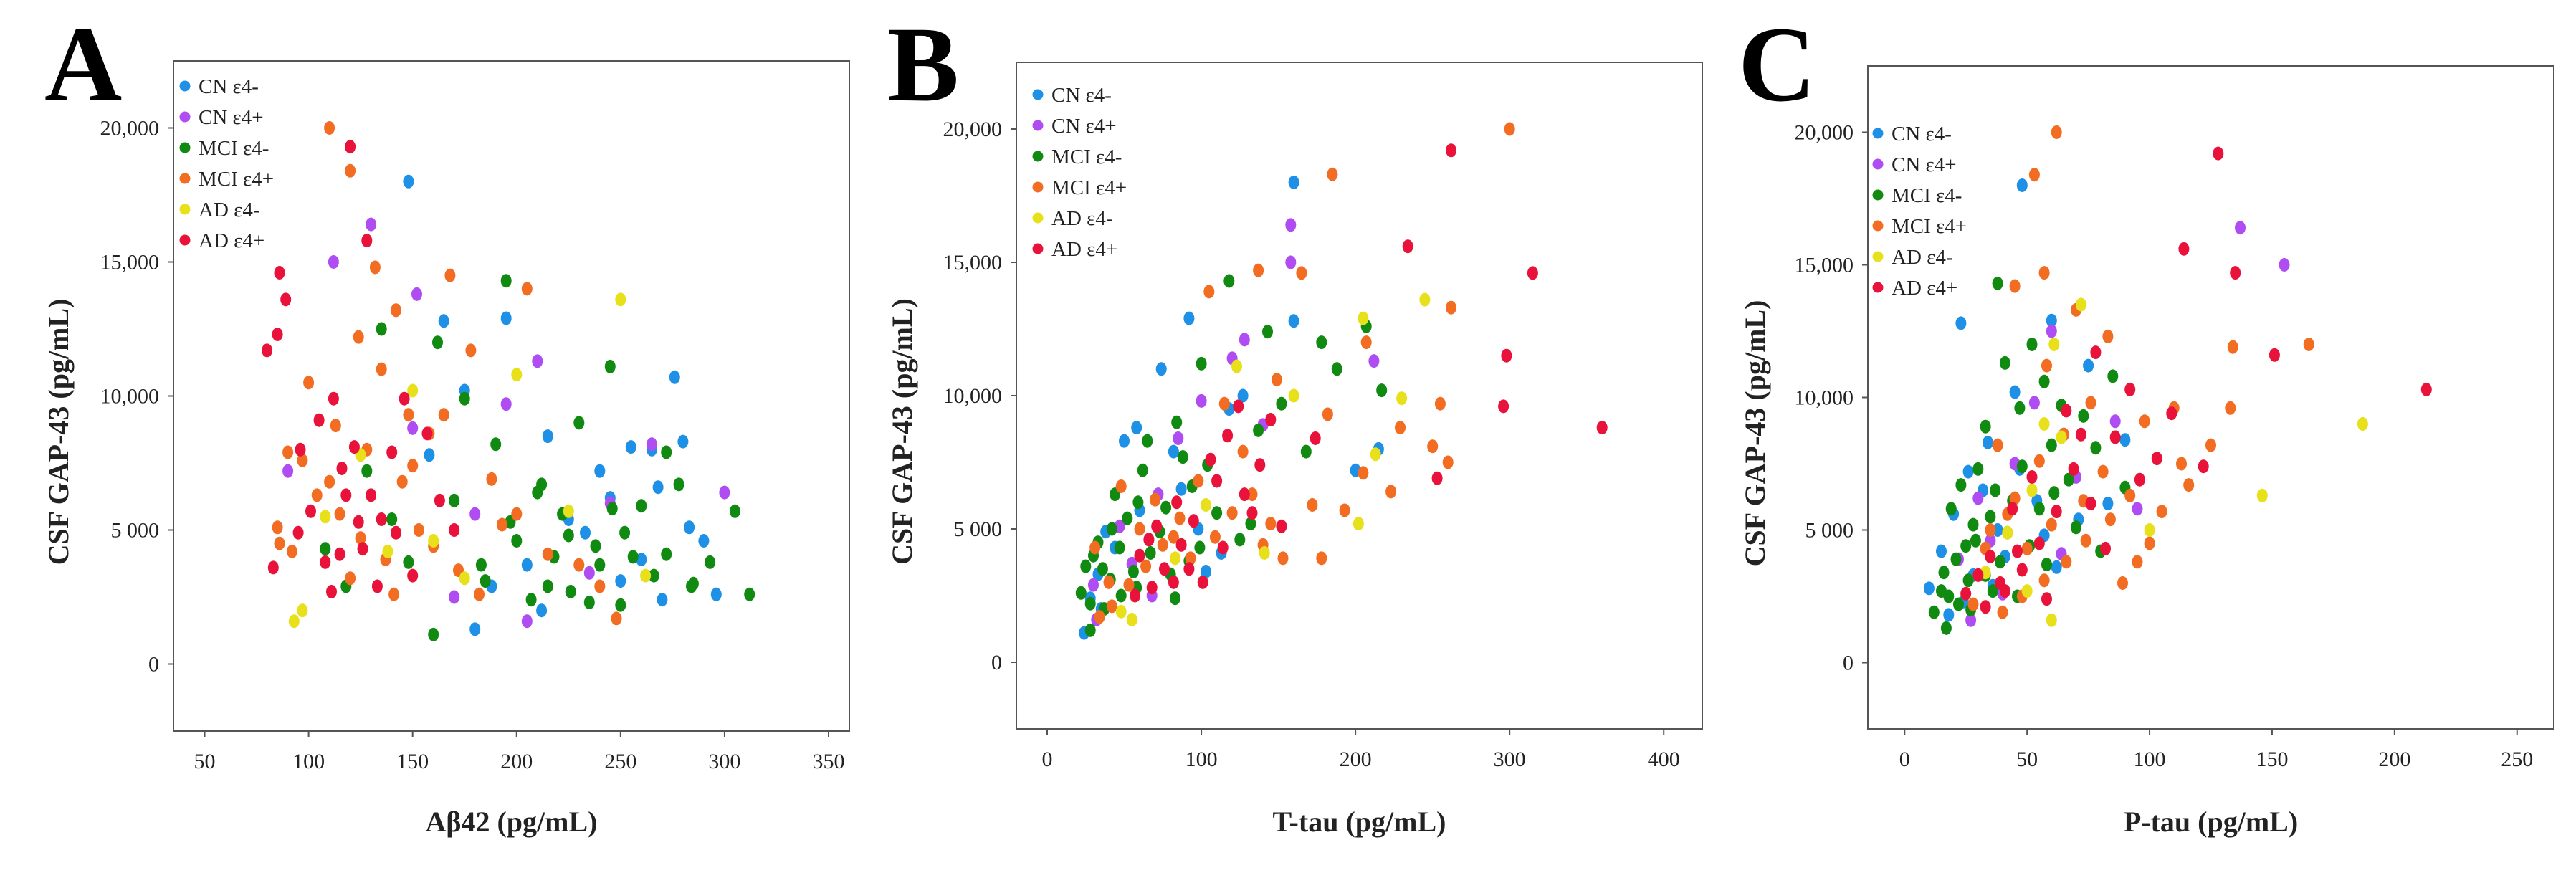  What do you see at coordinates (185, 86) in the screenshot?
I see `legend-marker-A` at bounding box center [185, 86].